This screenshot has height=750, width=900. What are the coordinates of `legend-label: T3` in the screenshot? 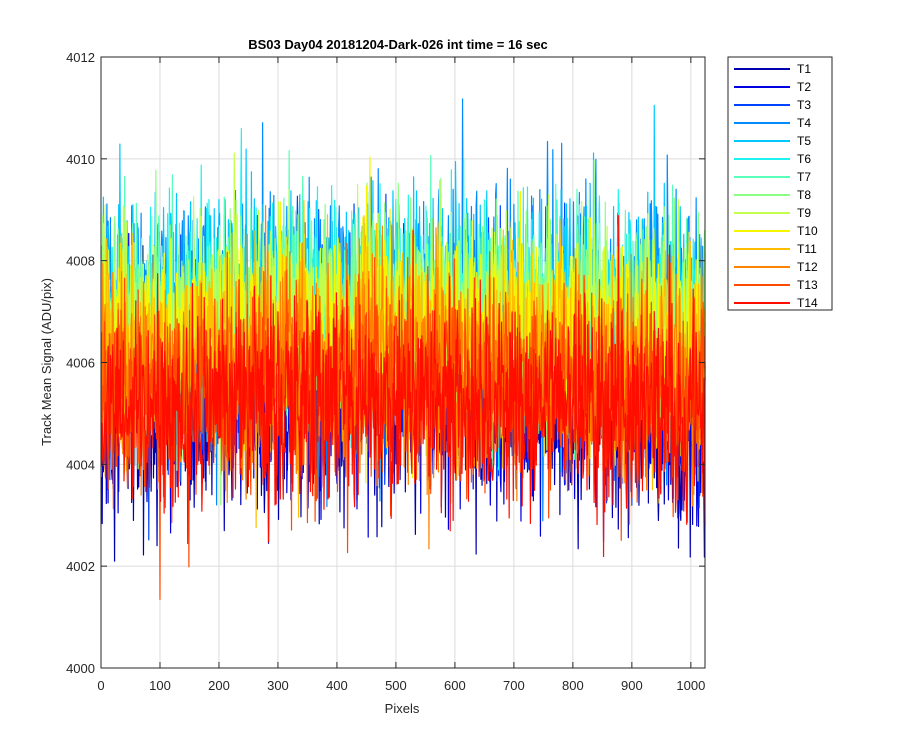 It's located at (804, 105).